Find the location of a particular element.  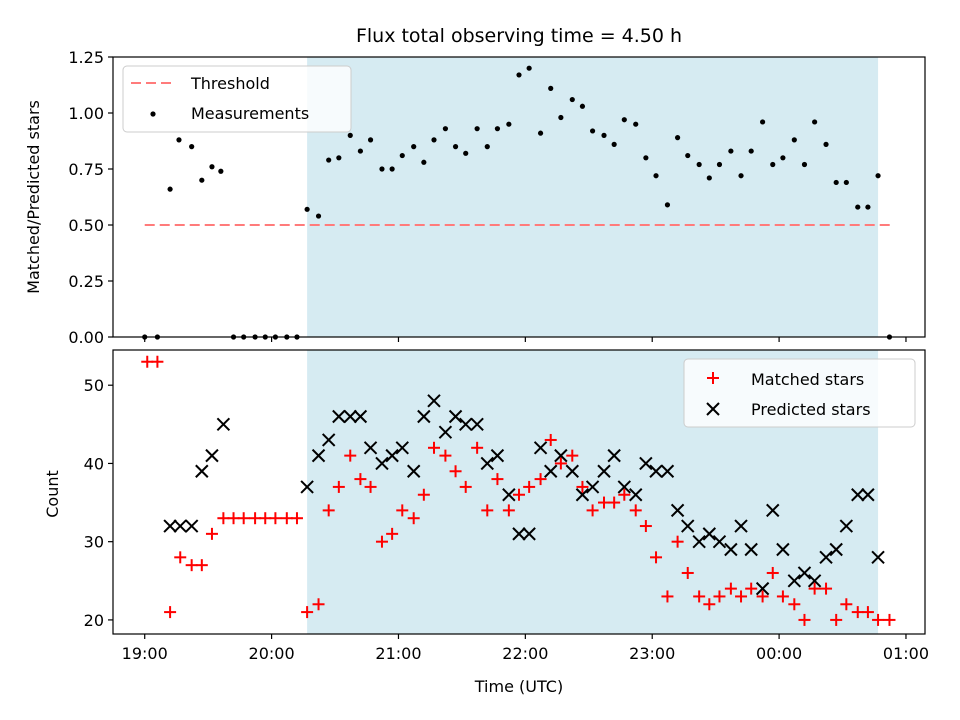

top-y-axis: 0.00 0.25 0.50 0.75 1.00 1.25 is located at coordinates (90, 197).